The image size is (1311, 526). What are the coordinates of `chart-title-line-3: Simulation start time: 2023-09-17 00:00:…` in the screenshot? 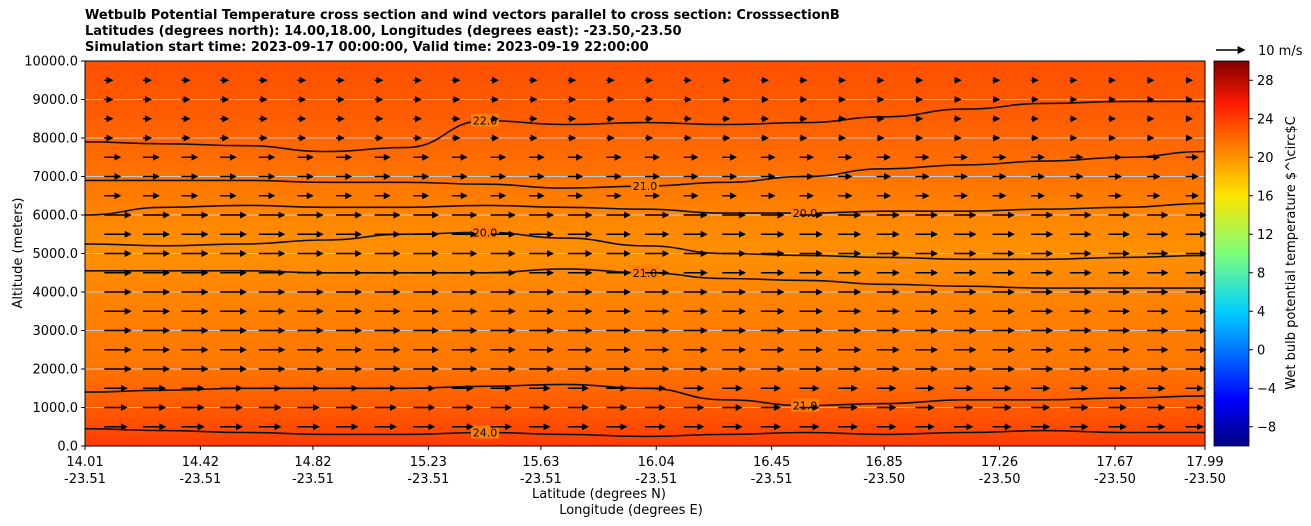 It's located at (367, 47).